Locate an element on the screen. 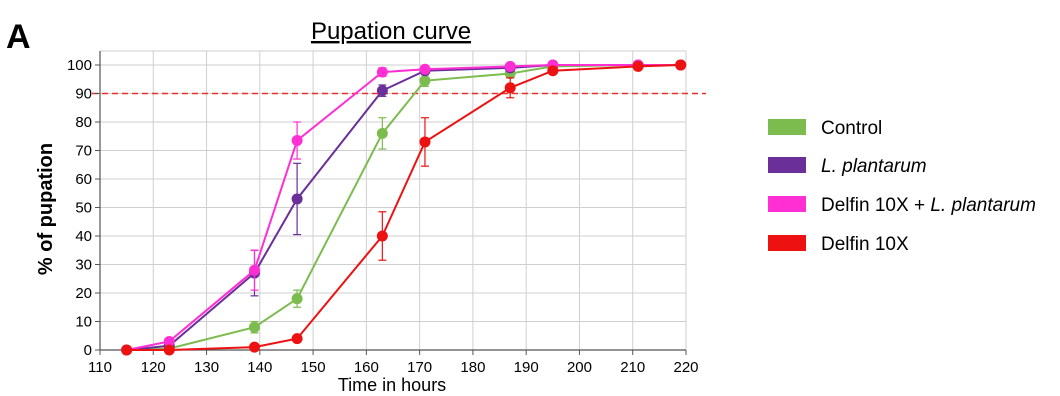 This screenshot has width=1060, height=396. y-tick-label: 30 is located at coordinates (83, 265).